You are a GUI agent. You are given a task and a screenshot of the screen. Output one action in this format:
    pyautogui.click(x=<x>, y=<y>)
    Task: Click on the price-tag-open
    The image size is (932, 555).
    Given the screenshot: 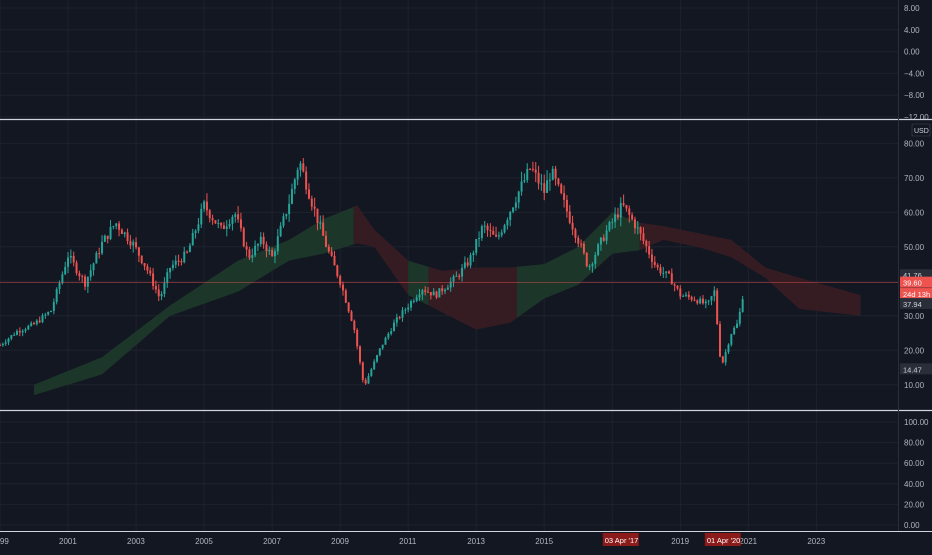 What is the action you would take?
    pyautogui.click(x=916, y=304)
    